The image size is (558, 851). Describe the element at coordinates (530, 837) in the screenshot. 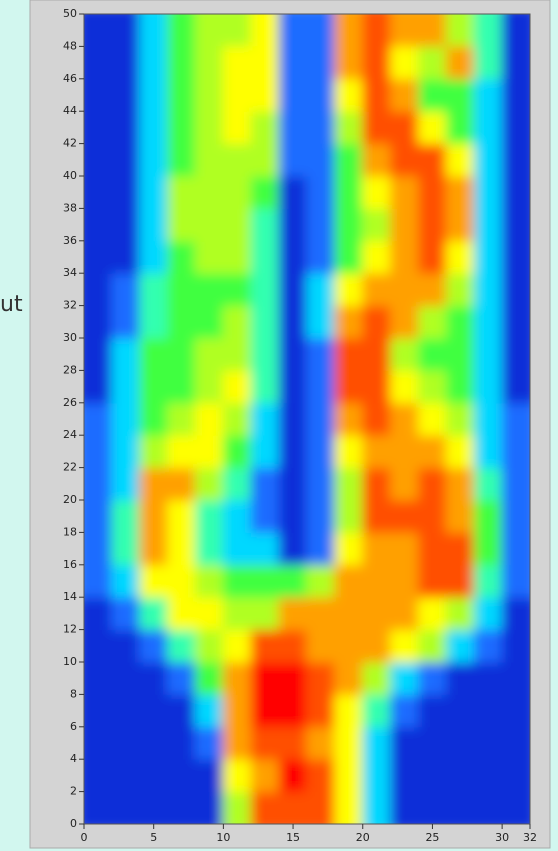

I see `x-tick-label: 32` at that location.